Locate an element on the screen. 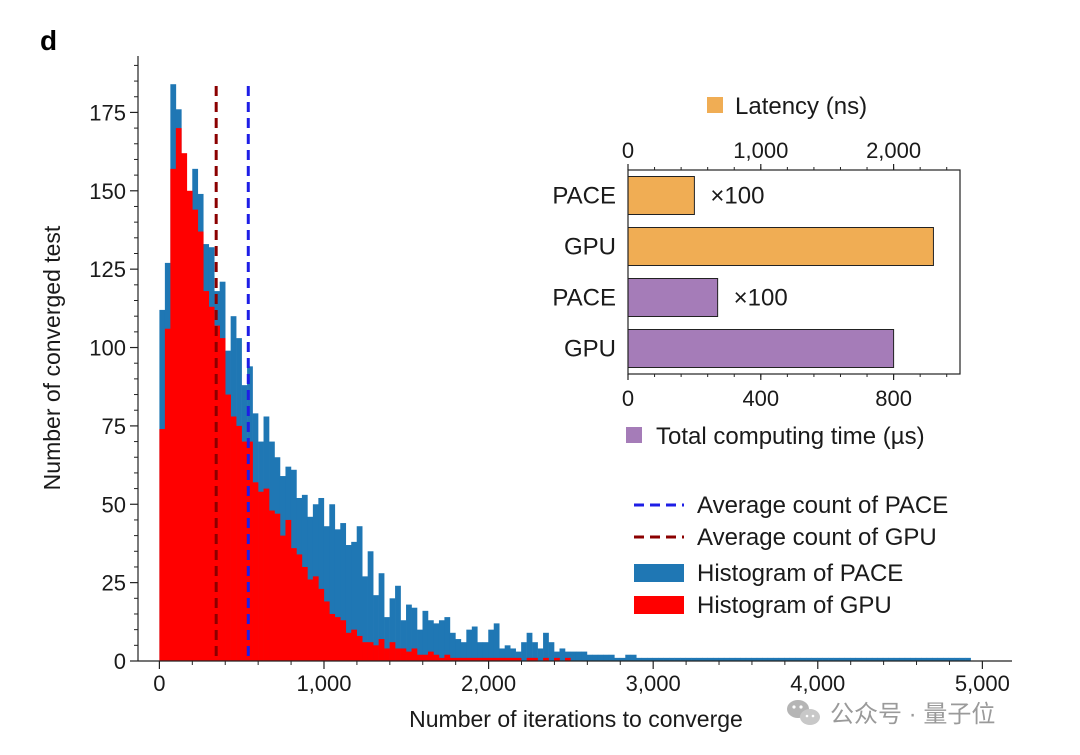 The height and width of the screenshot is (755, 1080). wechat-icon is located at coordinates (803, 712).